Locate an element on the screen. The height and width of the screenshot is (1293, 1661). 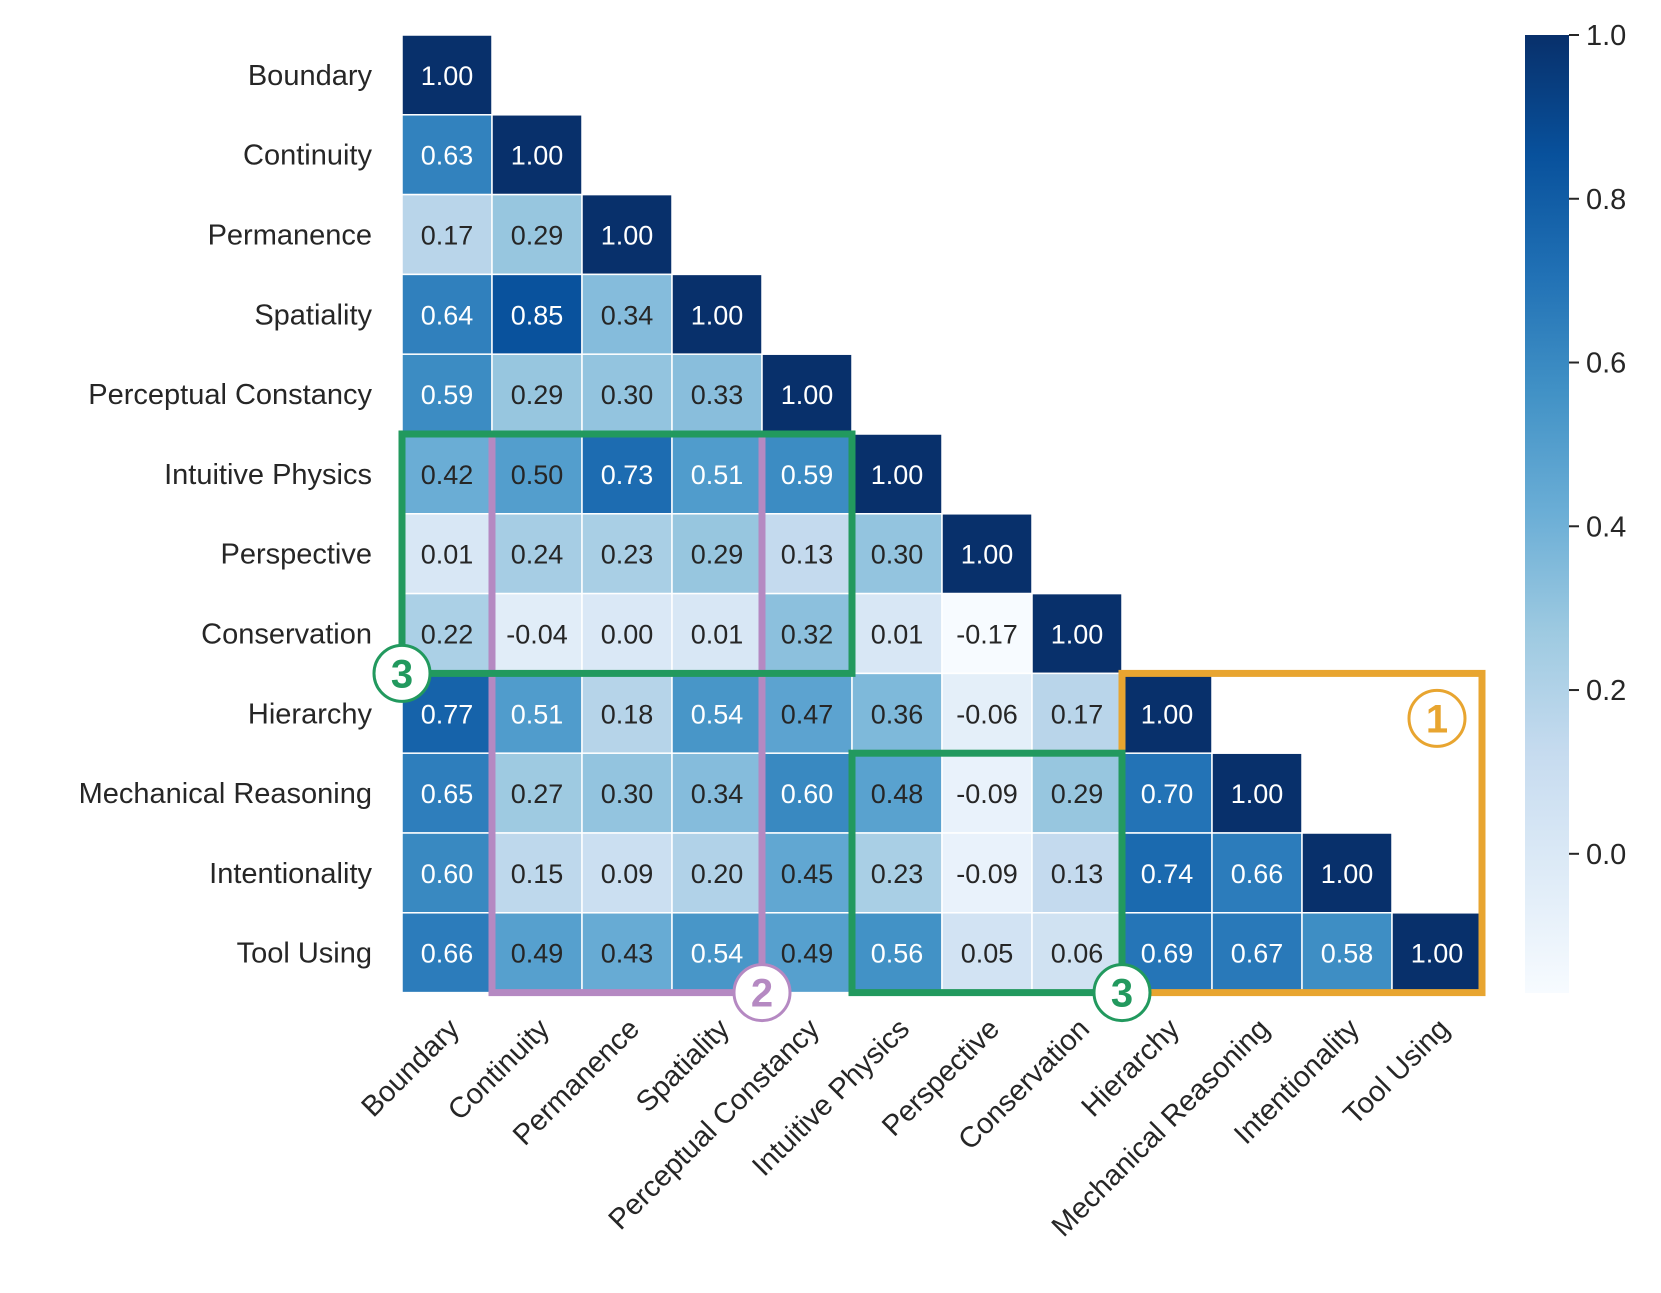
y-tick-label: Conservation is located at coordinates (286, 635).